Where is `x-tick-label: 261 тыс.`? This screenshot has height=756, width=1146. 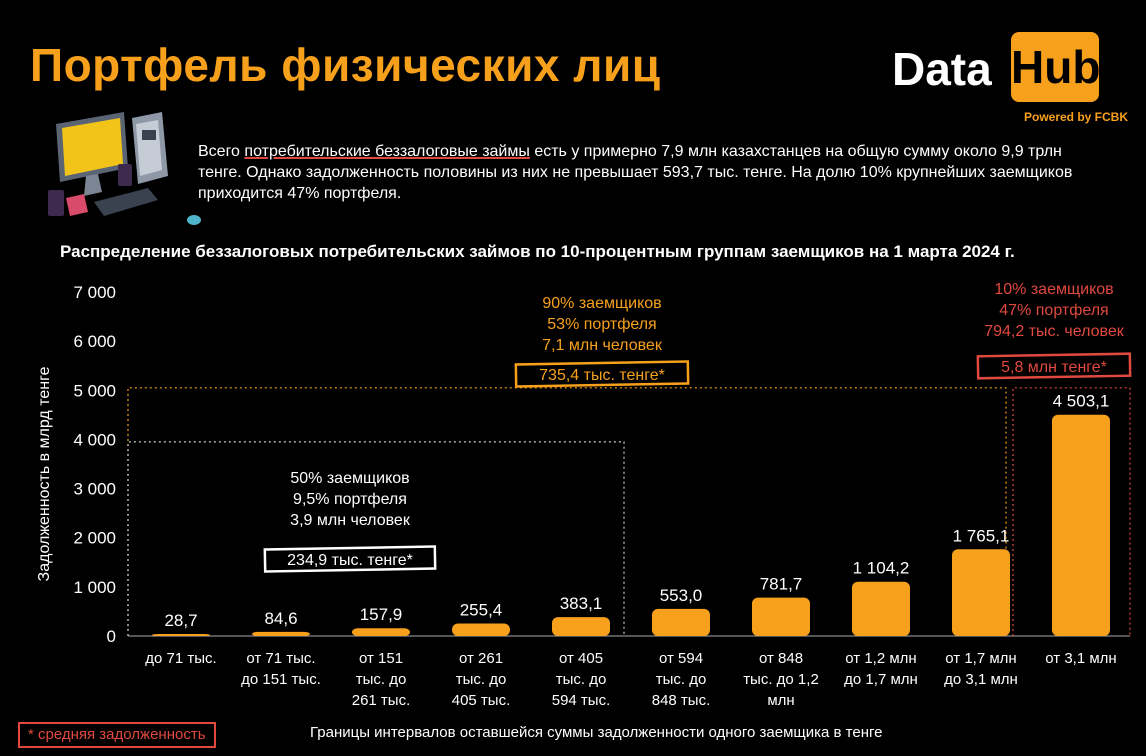 x-tick-label: 261 тыс. is located at coordinates (381, 700).